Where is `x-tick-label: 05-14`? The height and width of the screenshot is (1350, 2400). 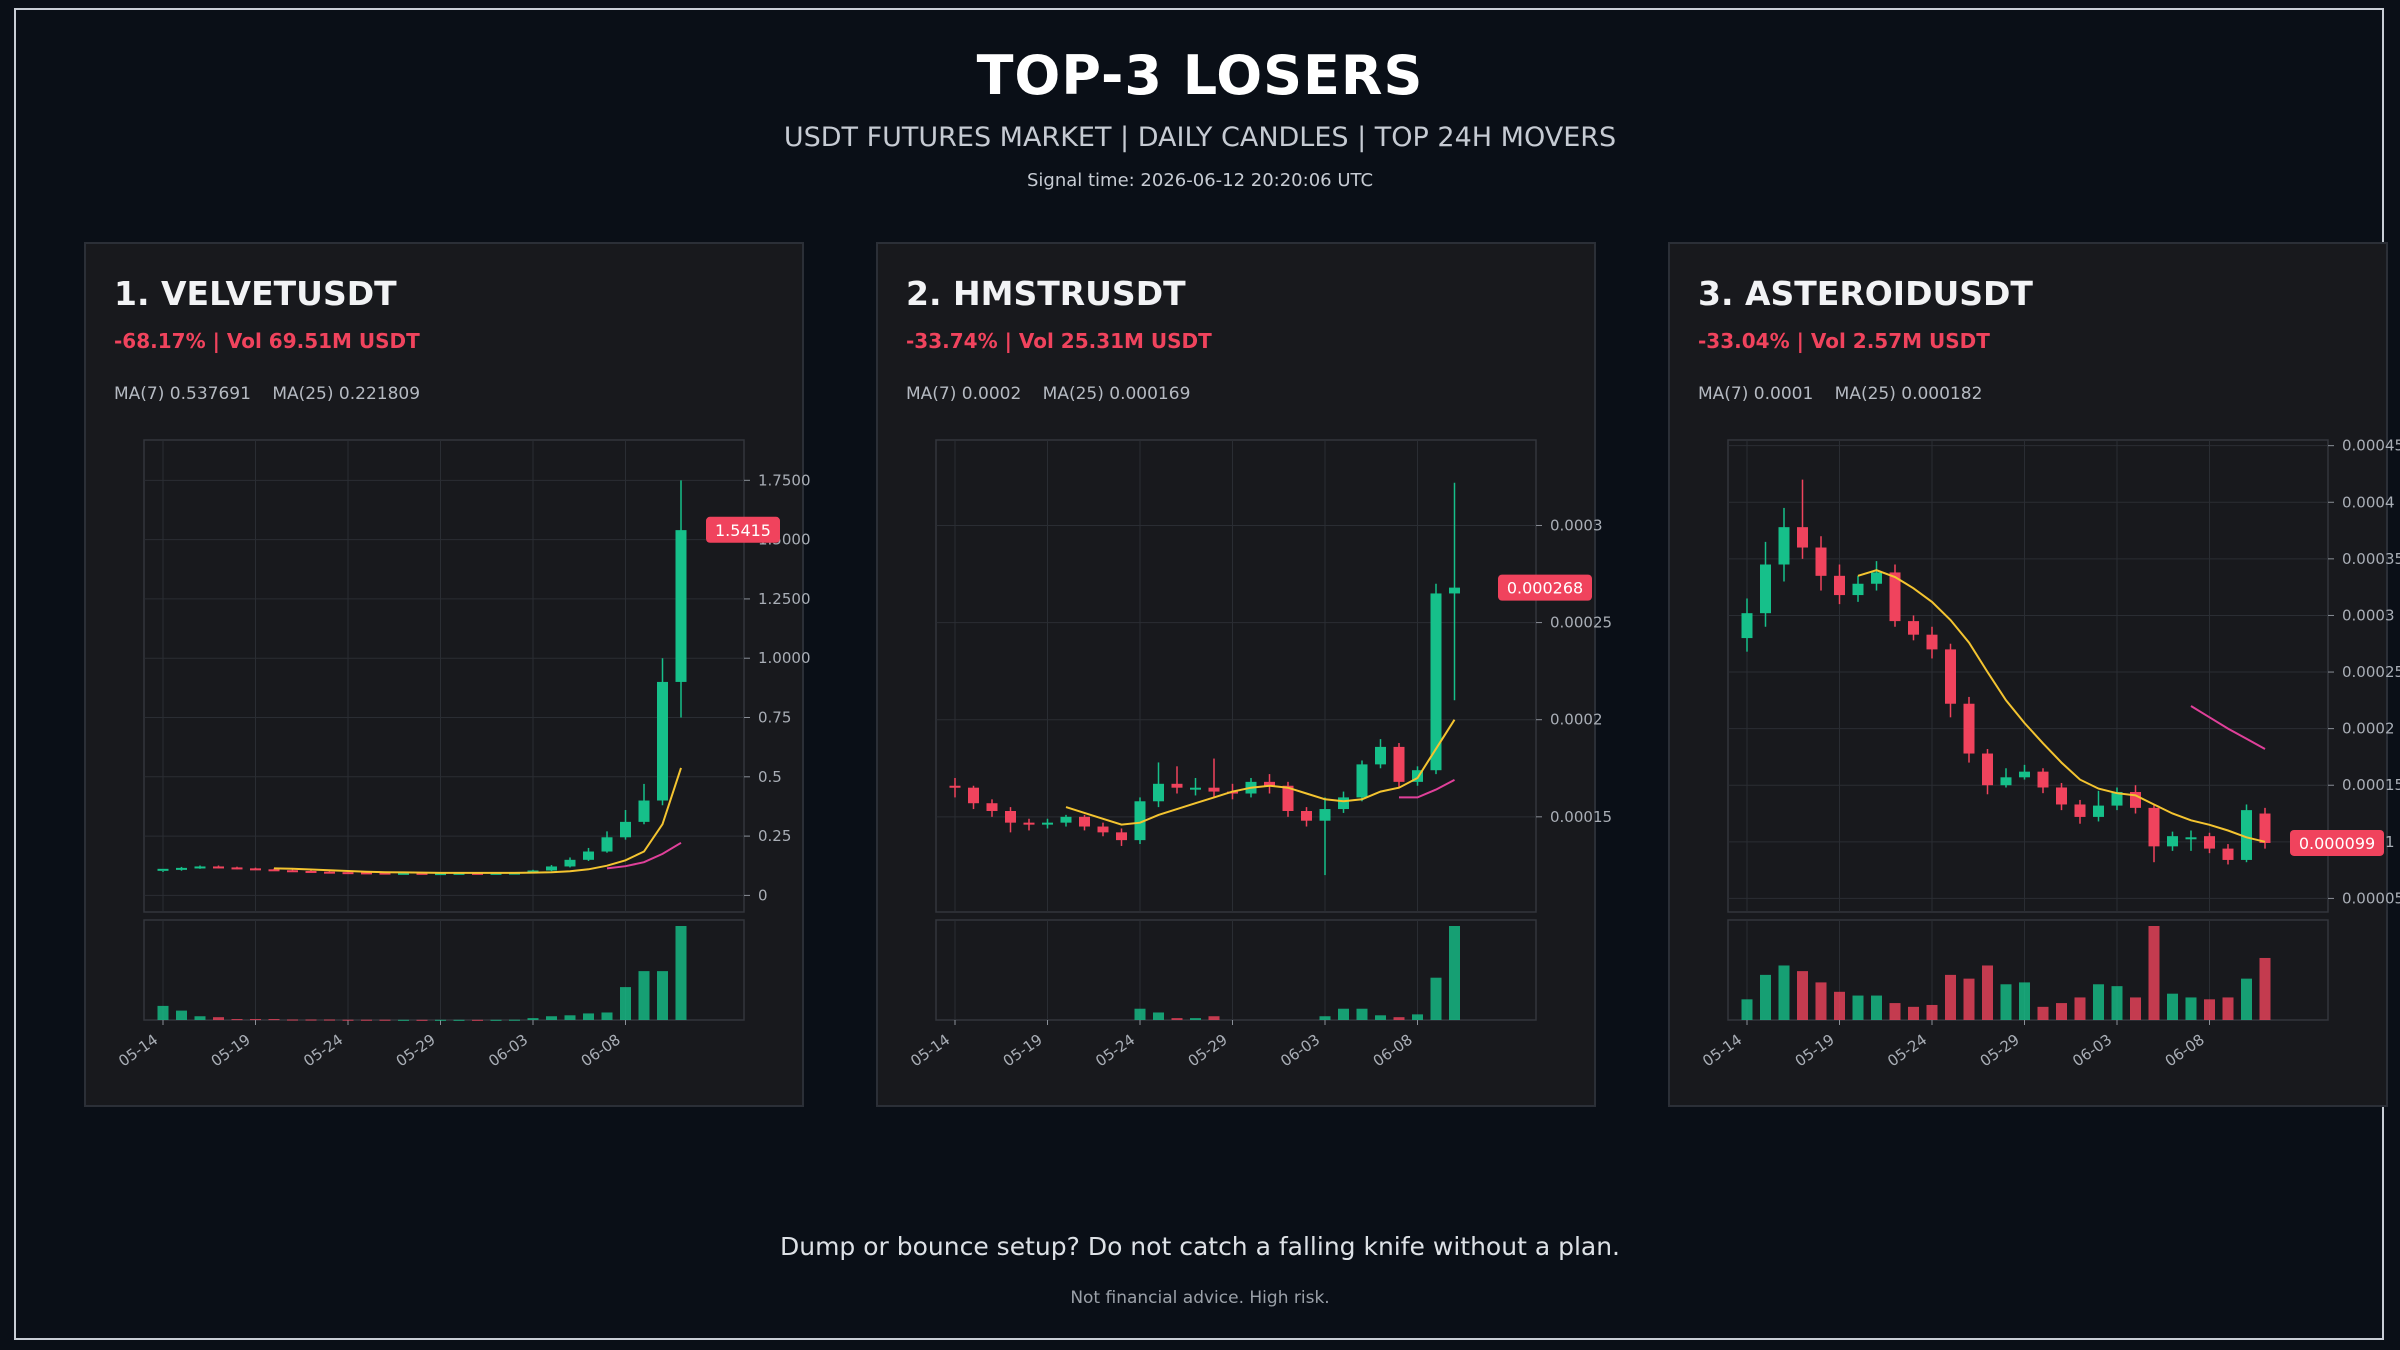 x-tick-label: 05-14 is located at coordinates (138, 1051).